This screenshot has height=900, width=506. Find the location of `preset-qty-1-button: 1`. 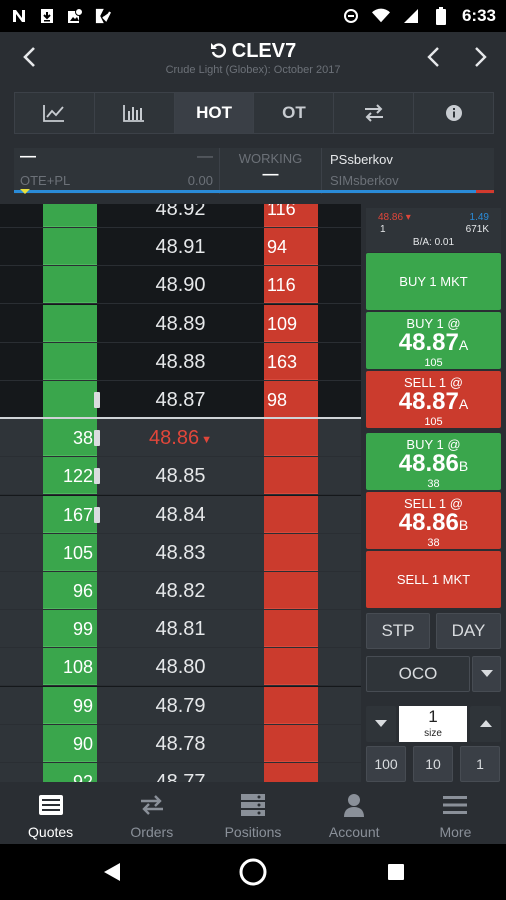

preset-qty-1-button: 1 is located at coordinates (480, 764).